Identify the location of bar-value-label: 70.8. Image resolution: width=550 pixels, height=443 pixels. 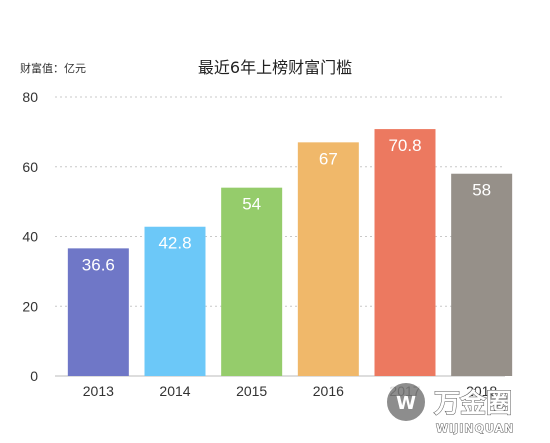
(404, 145).